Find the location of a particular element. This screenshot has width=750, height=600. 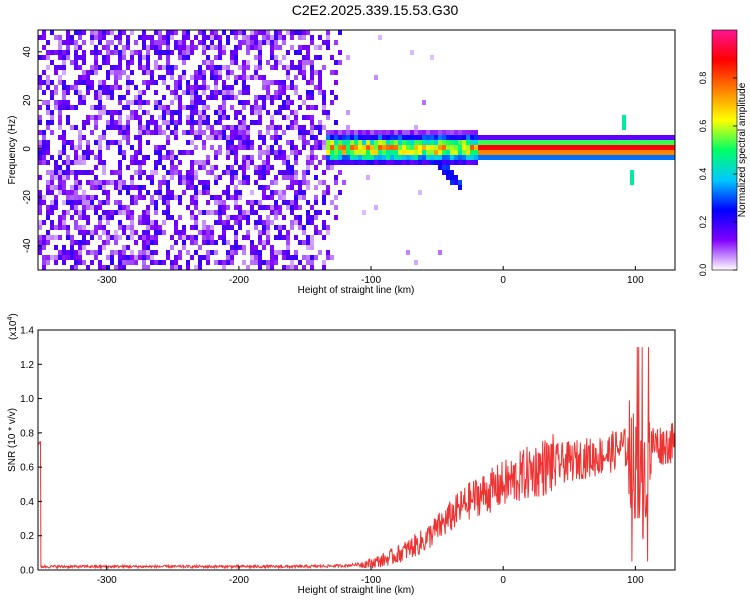

colorbar-label: Normalized spectral amplitude is located at coordinates (742, 149).